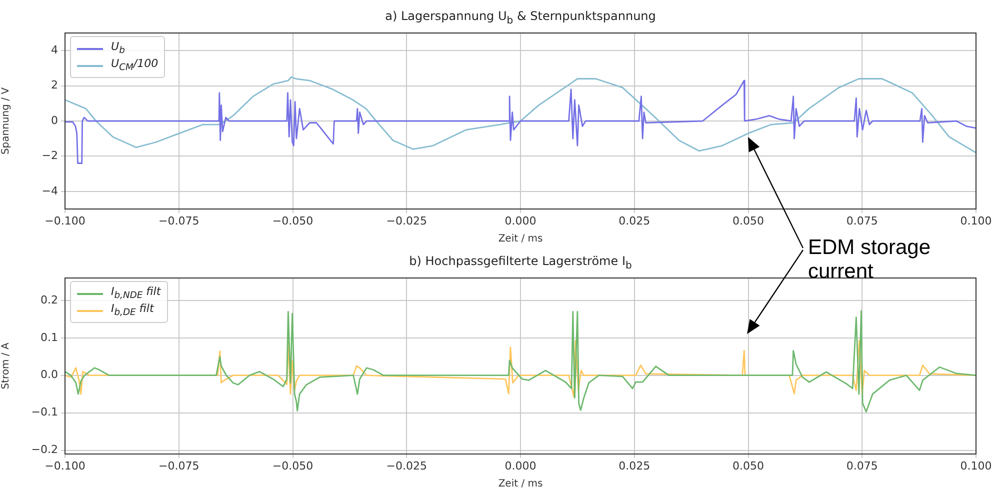 The image size is (995, 490). I want to click on chart-title: a) Lagerspannung U$_{b}$ & Sternpunktspannung, so click(520, 17).